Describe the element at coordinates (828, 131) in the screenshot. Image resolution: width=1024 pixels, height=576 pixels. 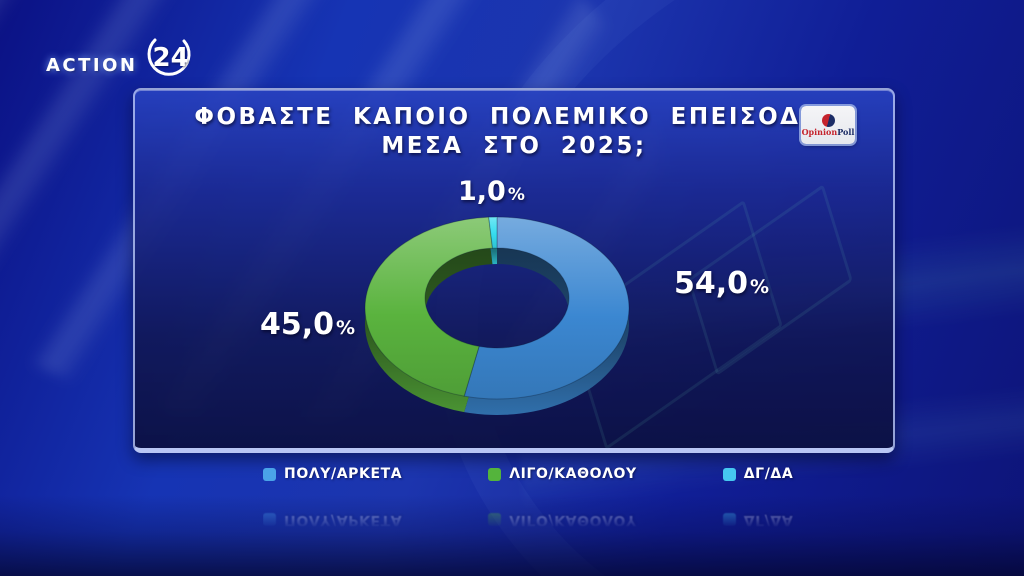
I see `poll-agency-name: OpinionPoll` at that location.